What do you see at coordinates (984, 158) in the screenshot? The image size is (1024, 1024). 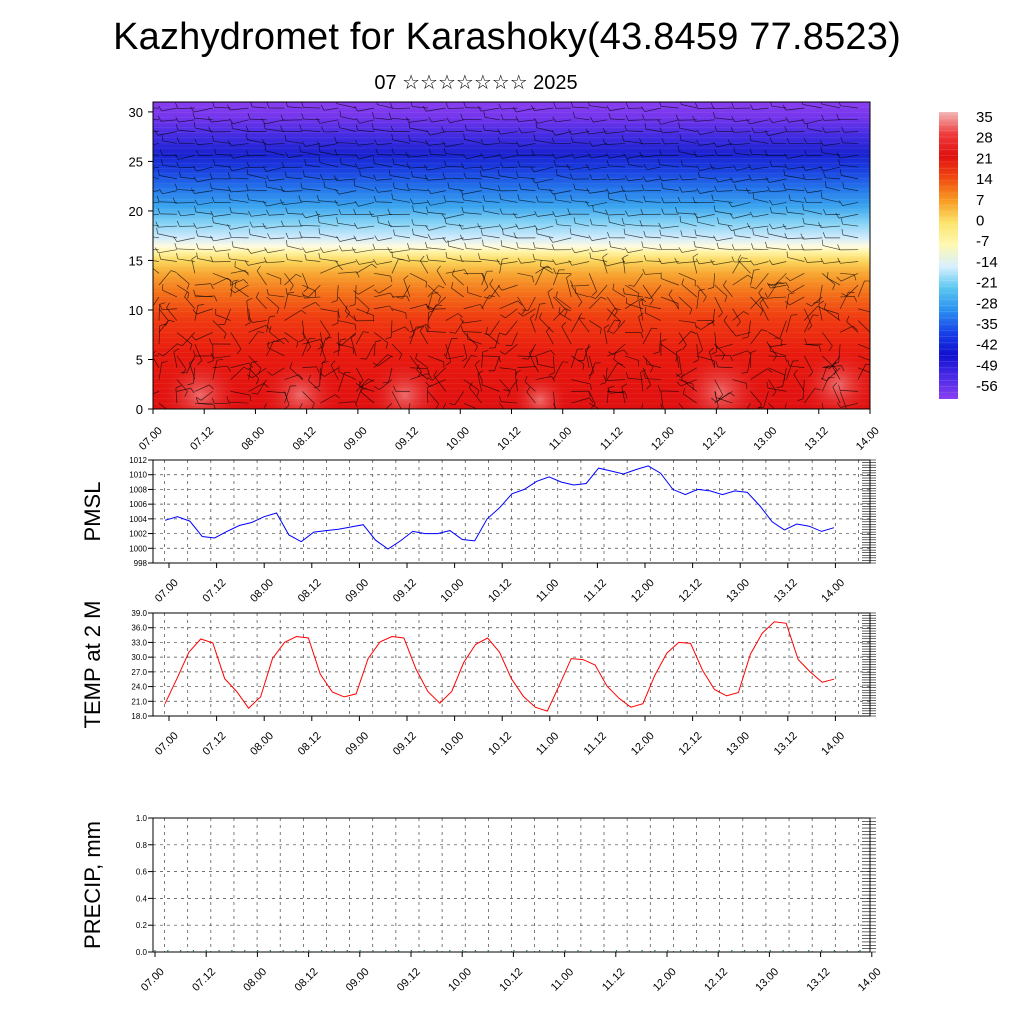 I see `colorbar-label: 21` at bounding box center [984, 158].